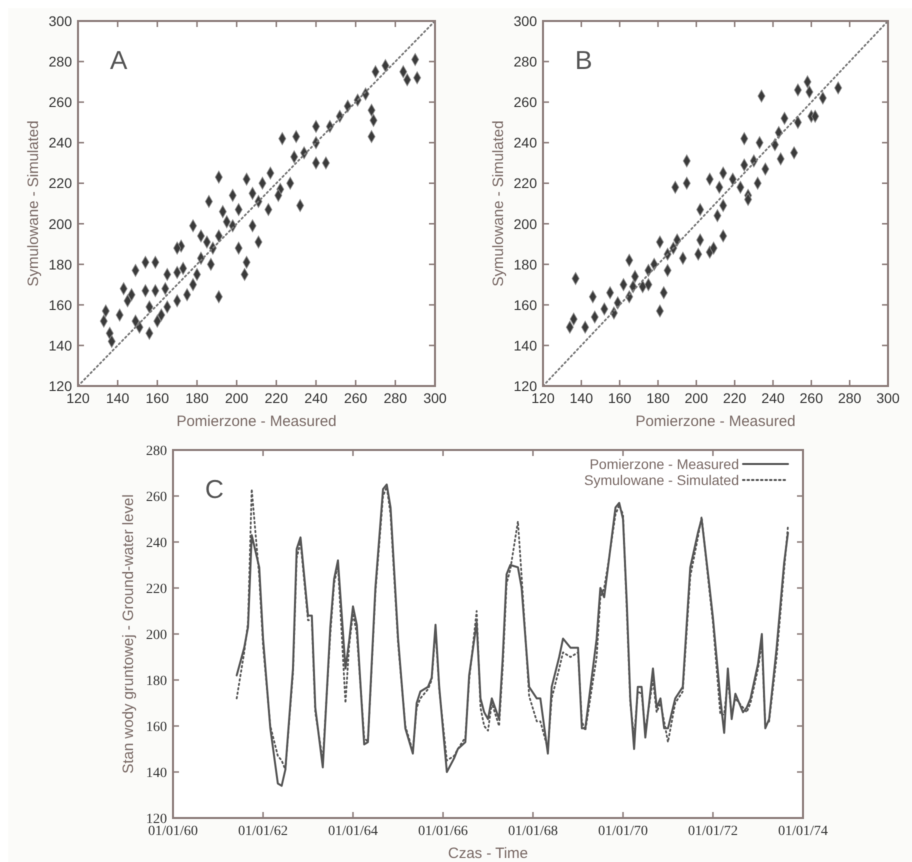  I want to click on x-tick-label: 01/01/68, so click(533, 831).